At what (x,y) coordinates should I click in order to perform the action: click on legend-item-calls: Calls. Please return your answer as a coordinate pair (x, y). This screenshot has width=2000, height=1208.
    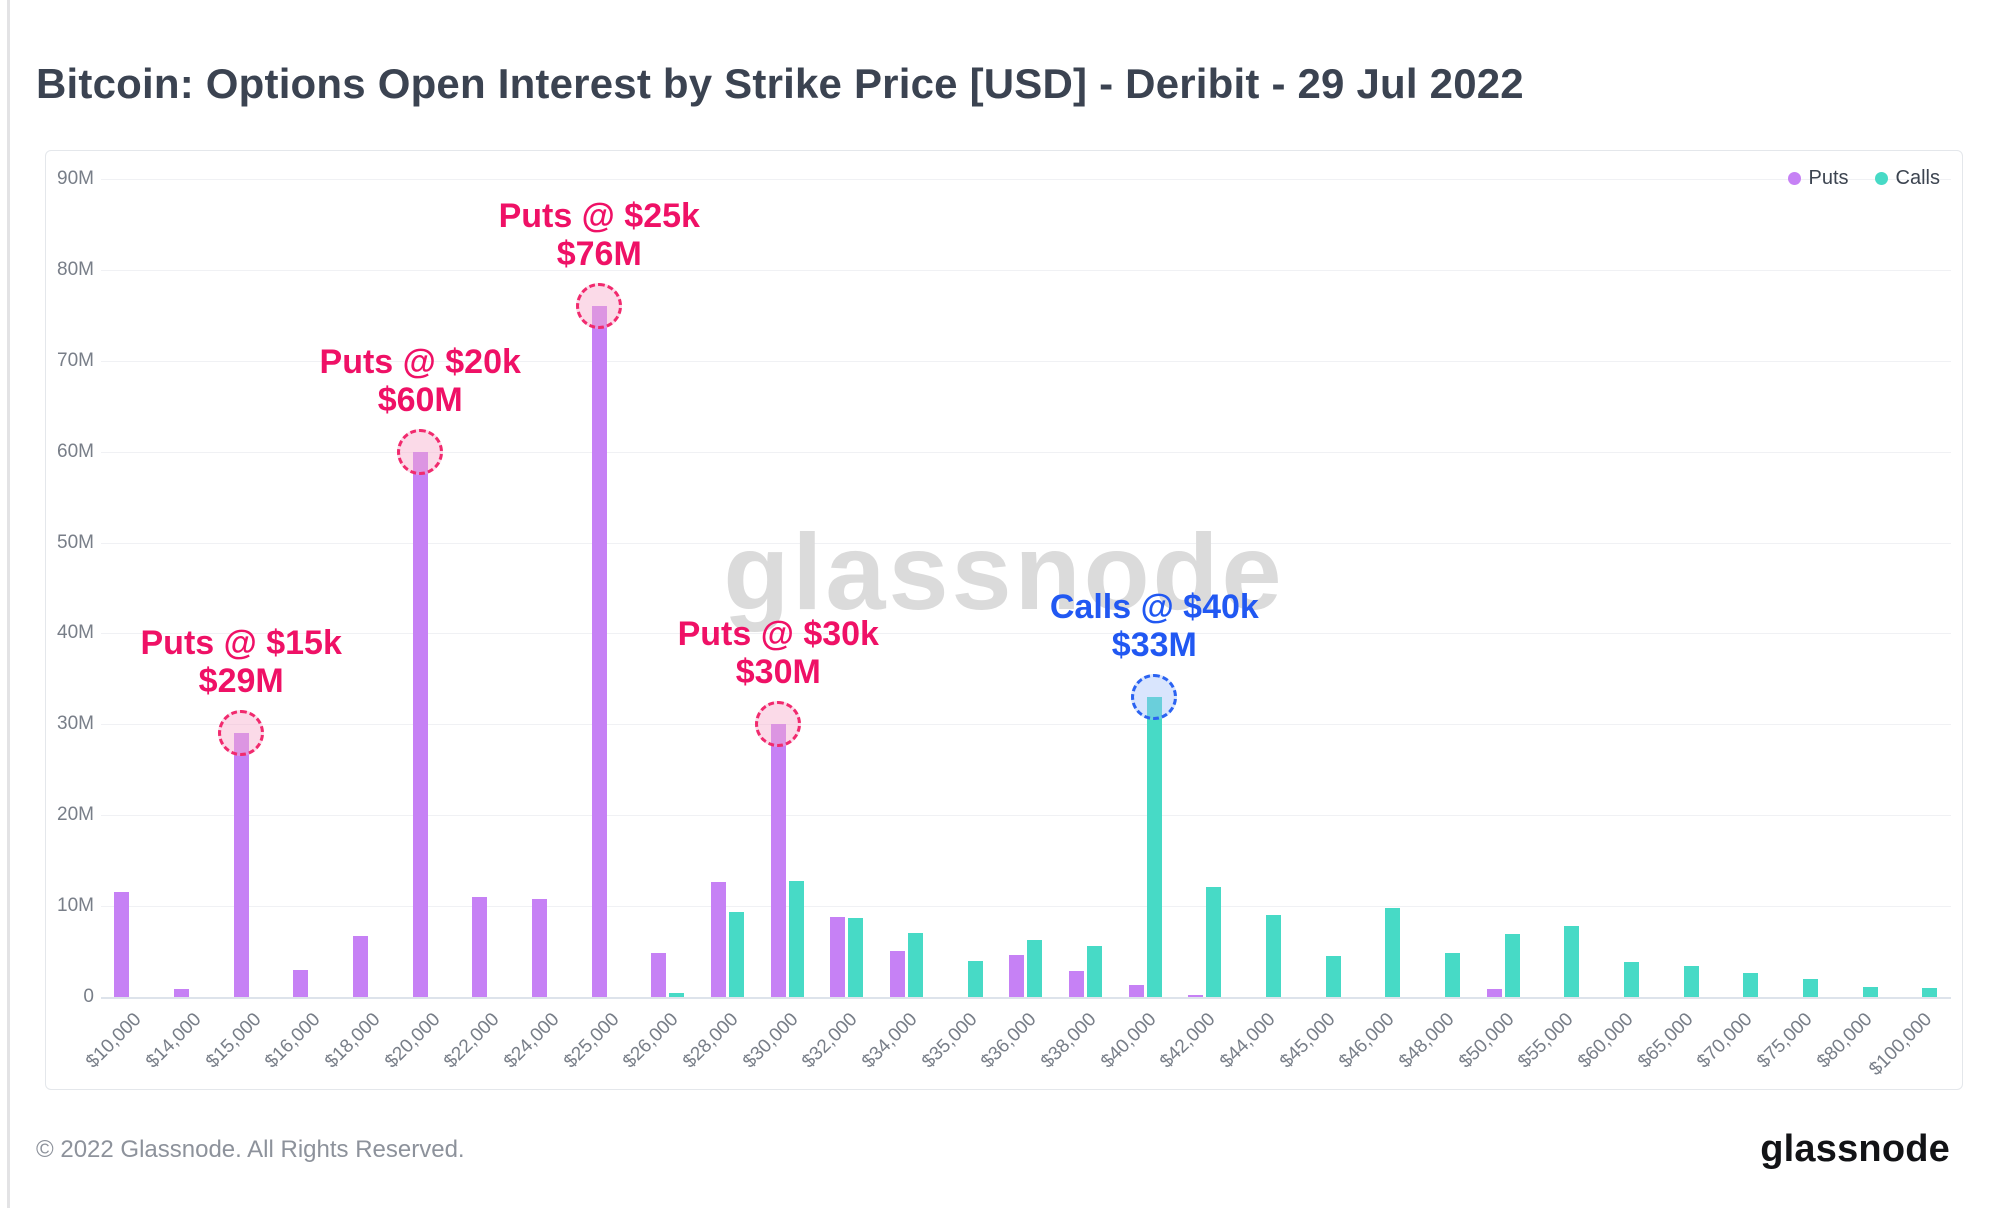
    Looking at the image, I should click on (1907, 178).